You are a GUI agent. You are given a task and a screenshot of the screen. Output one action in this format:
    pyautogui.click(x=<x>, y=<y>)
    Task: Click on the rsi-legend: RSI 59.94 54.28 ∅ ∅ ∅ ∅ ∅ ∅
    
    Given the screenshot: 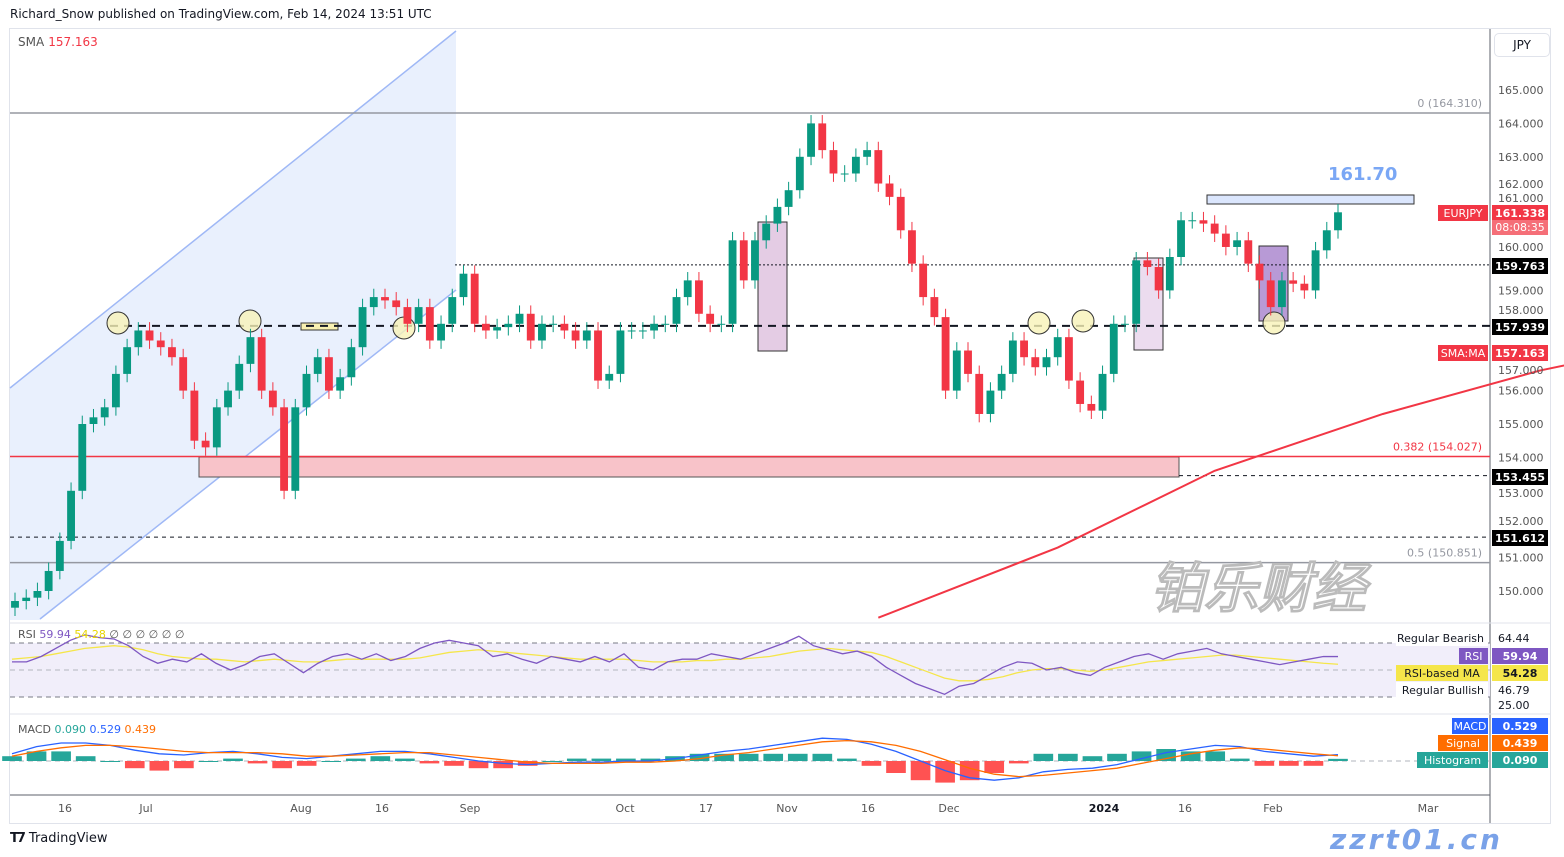 What is the action you would take?
    pyautogui.click(x=101, y=634)
    